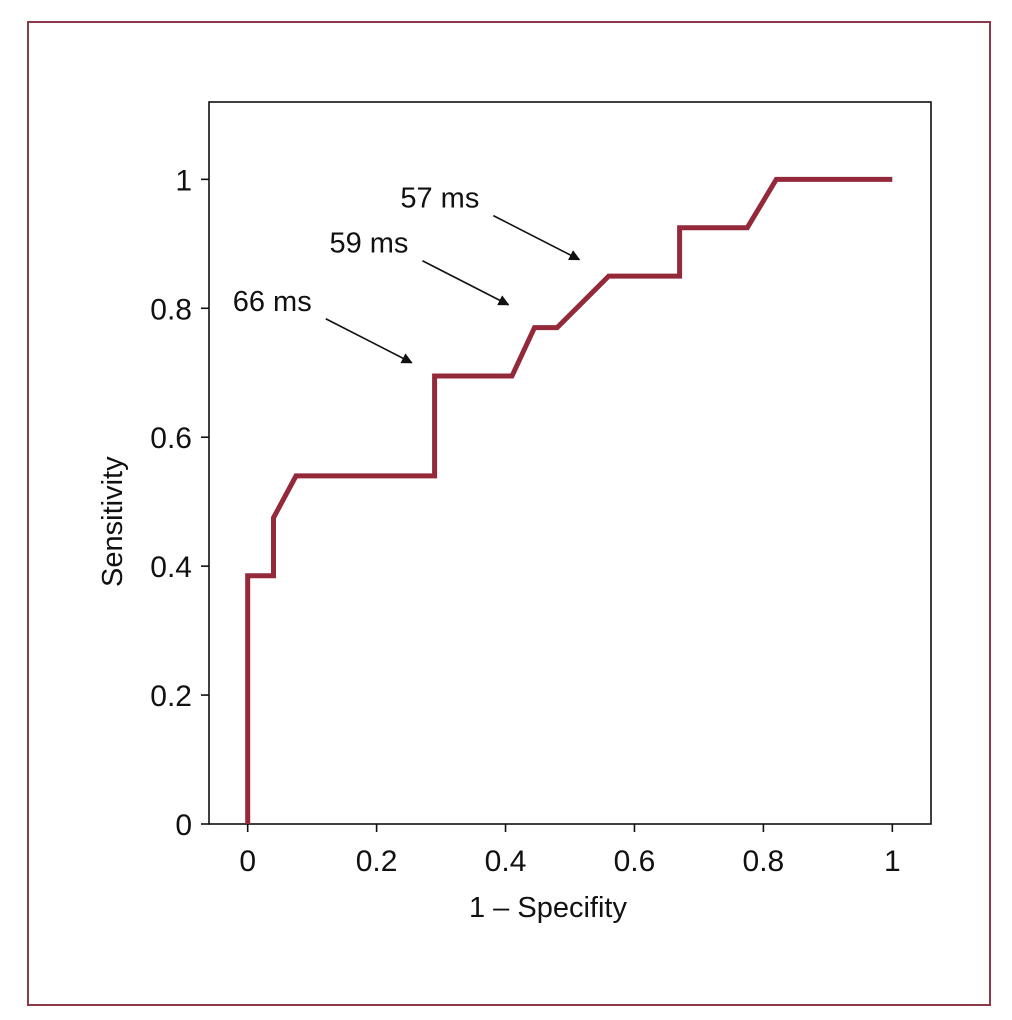 Image resolution: width=1012 pixels, height=1020 pixels. What do you see at coordinates (377, 861) in the screenshot?
I see `x-tick-label: 0.2` at bounding box center [377, 861].